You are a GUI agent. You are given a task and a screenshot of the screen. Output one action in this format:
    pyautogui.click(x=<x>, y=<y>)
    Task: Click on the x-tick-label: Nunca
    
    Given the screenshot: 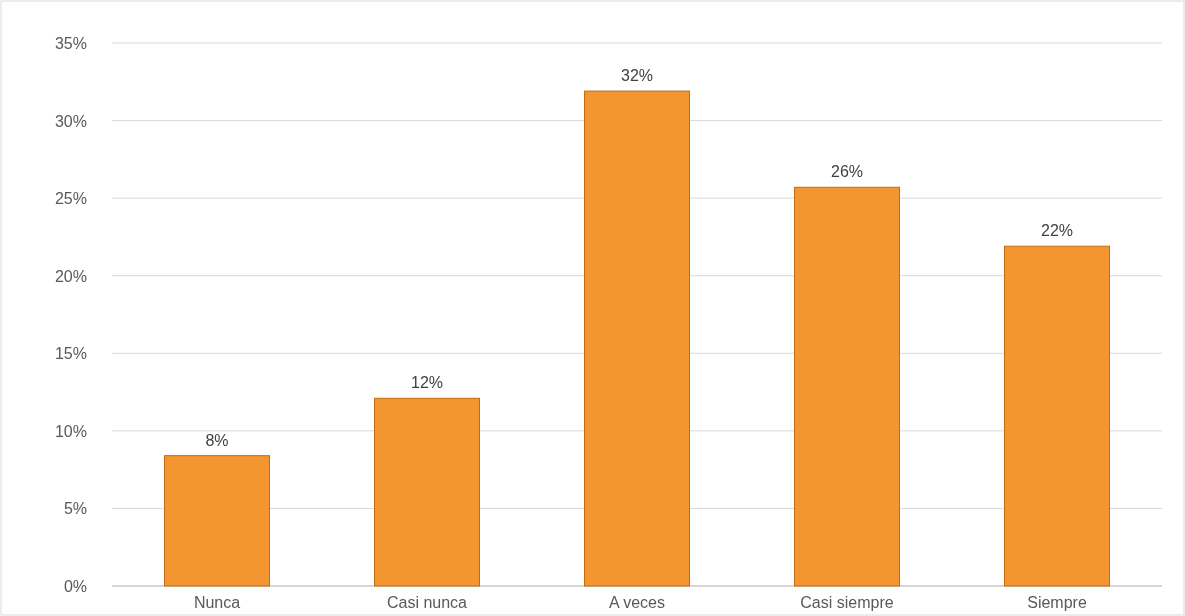 What is the action you would take?
    pyautogui.click(x=217, y=602)
    